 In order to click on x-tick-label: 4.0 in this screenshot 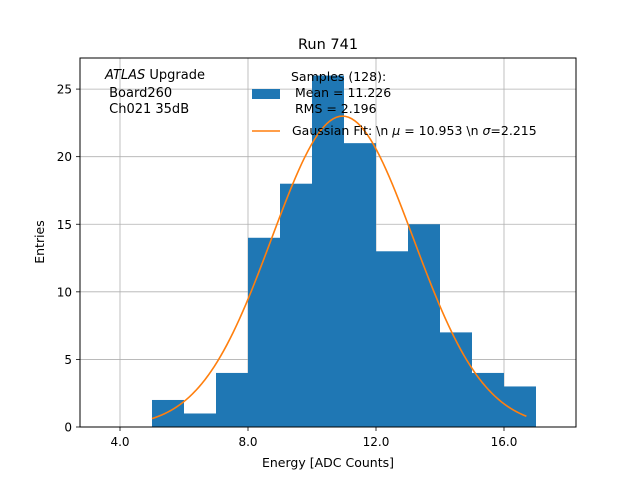, I will do `click(119, 442)`.